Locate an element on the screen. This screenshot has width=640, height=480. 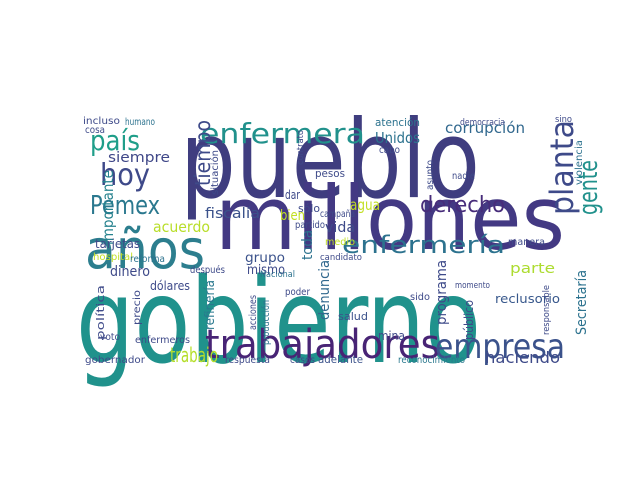
word: parte is located at coordinates (532, 269).